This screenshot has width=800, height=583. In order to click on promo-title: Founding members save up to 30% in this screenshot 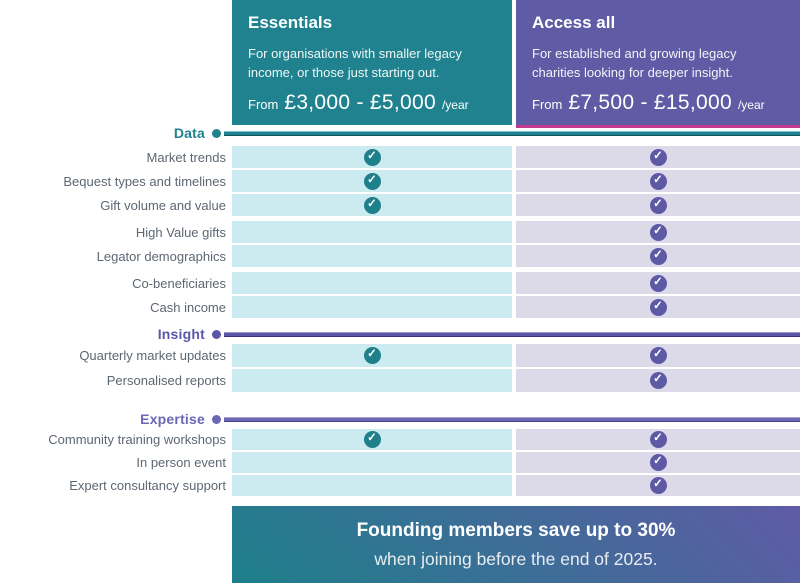, I will do `click(516, 530)`.